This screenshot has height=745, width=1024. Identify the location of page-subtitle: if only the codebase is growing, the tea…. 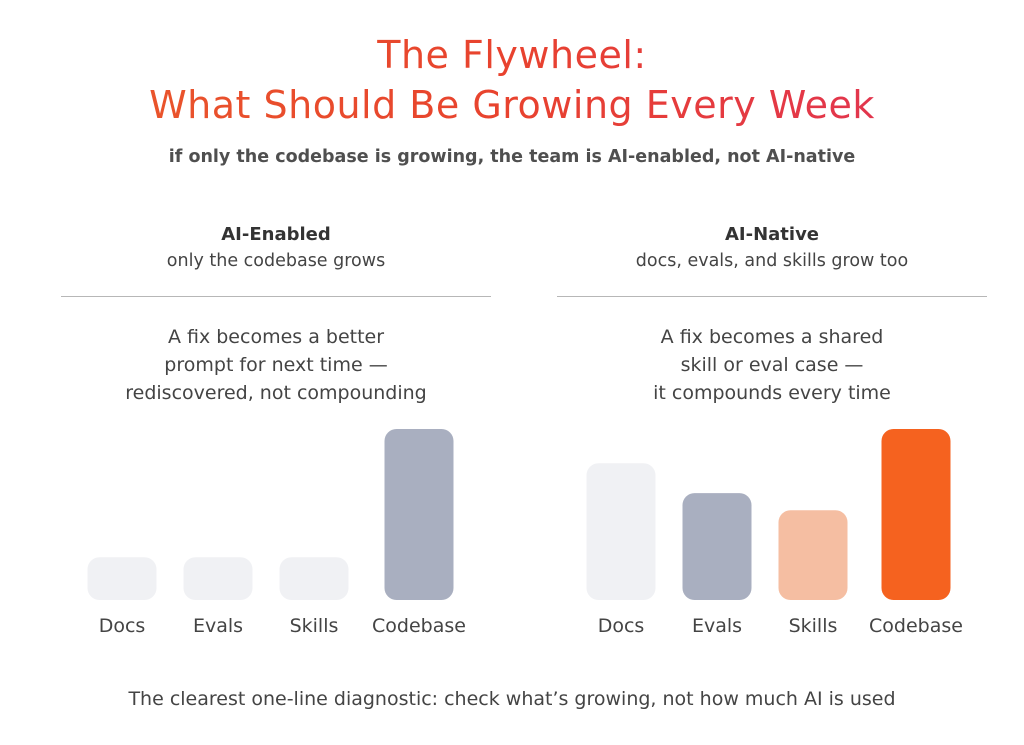
(512, 157).